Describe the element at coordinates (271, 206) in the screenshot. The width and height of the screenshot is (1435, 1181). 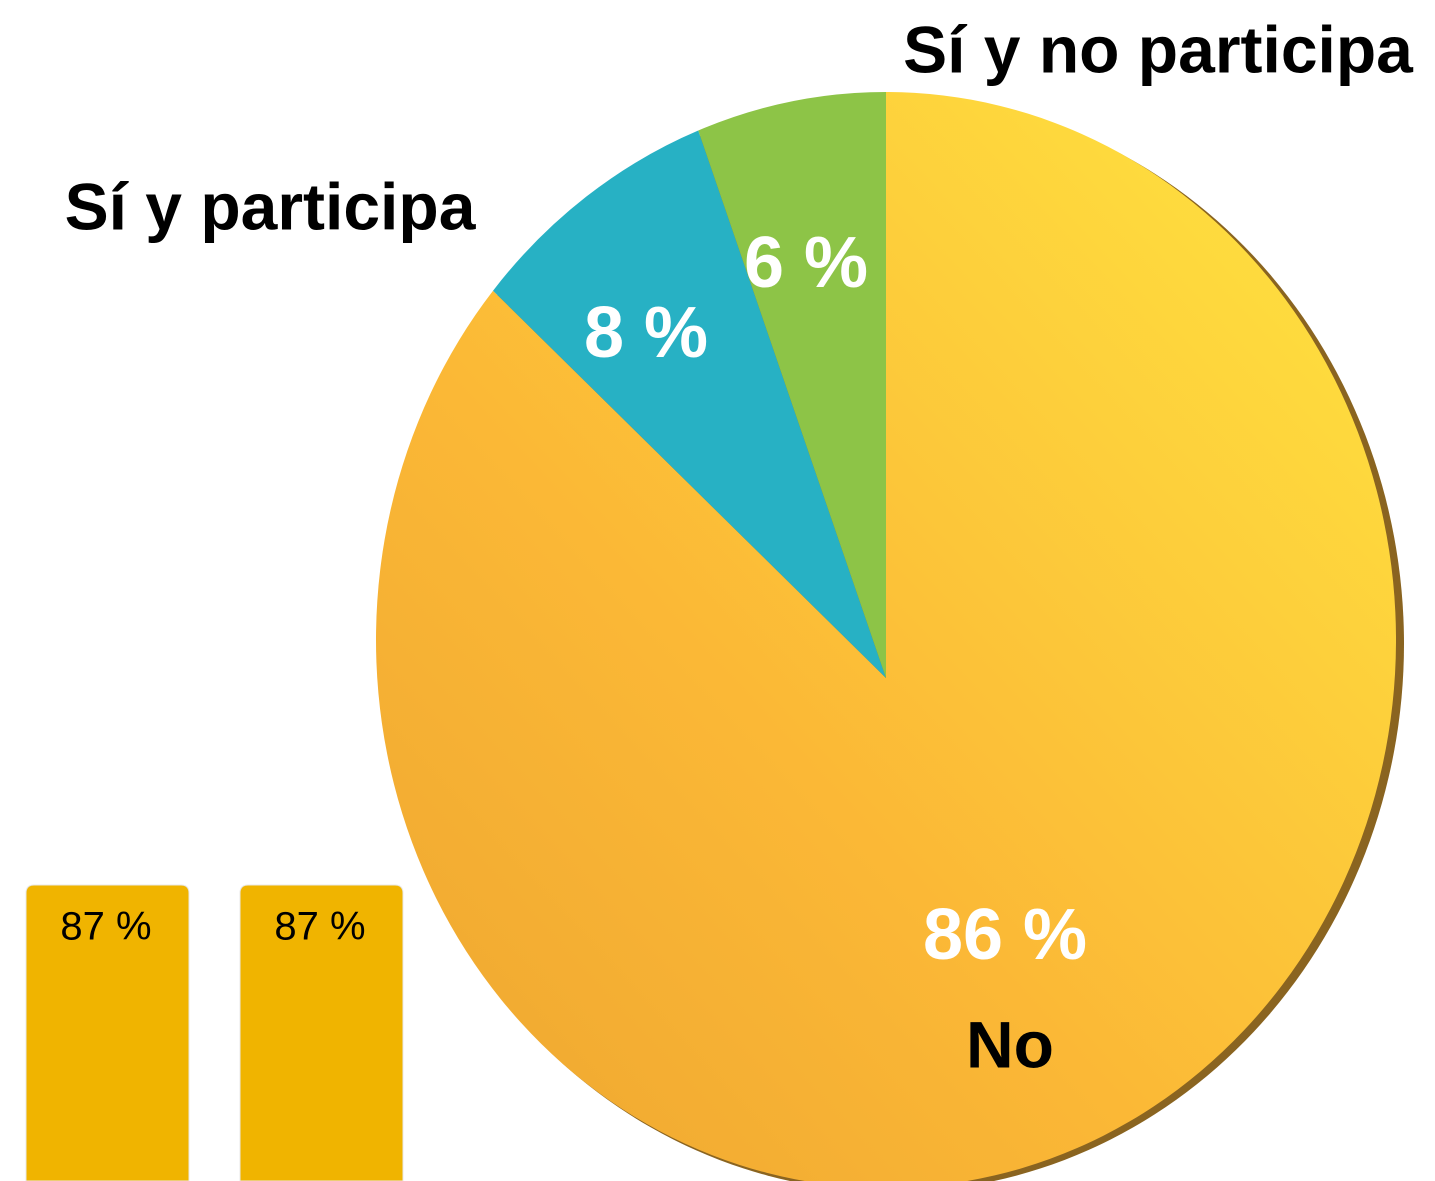
I see `category-label: Sí y participa` at that location.